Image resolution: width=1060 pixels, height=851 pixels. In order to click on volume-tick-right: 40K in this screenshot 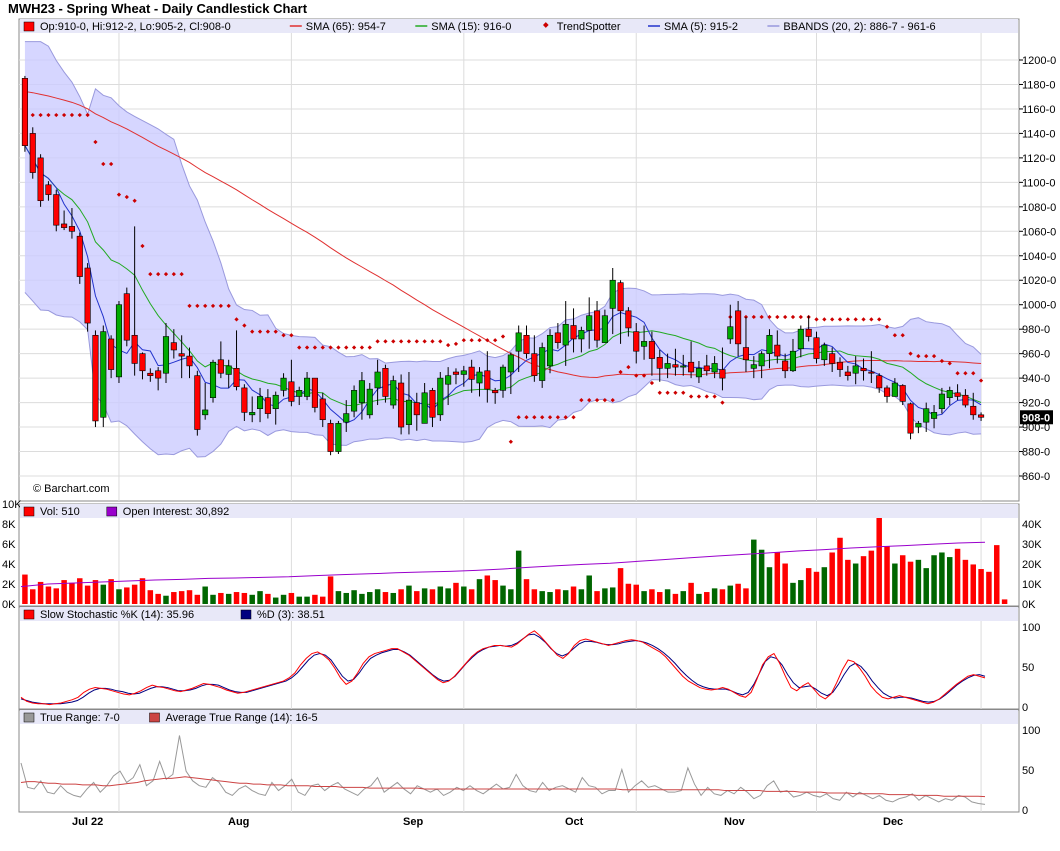, I will do `click(1032, 525)`.